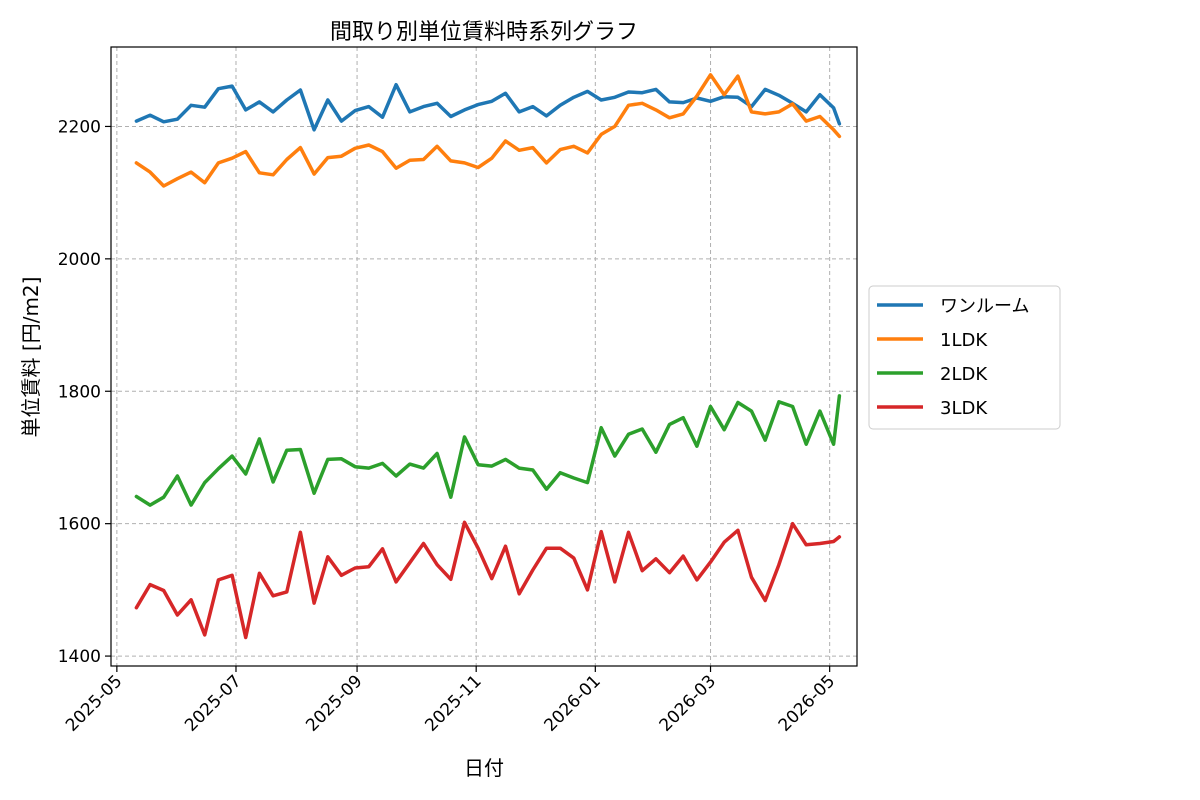  I want to click on y-axis-label: 単位賃料 [円/m2], so click(31, 357).